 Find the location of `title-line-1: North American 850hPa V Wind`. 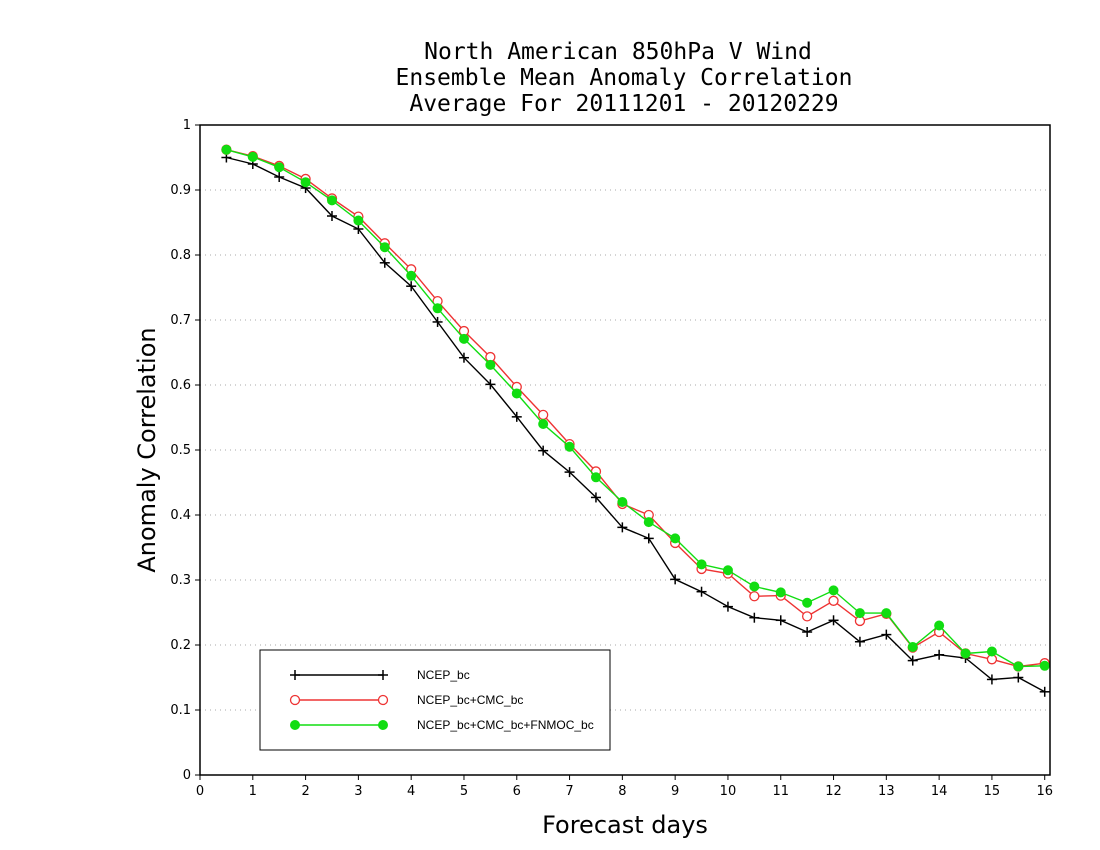

title-line-1: North American 850hPa V Wind is located at coordinates (618, 52).